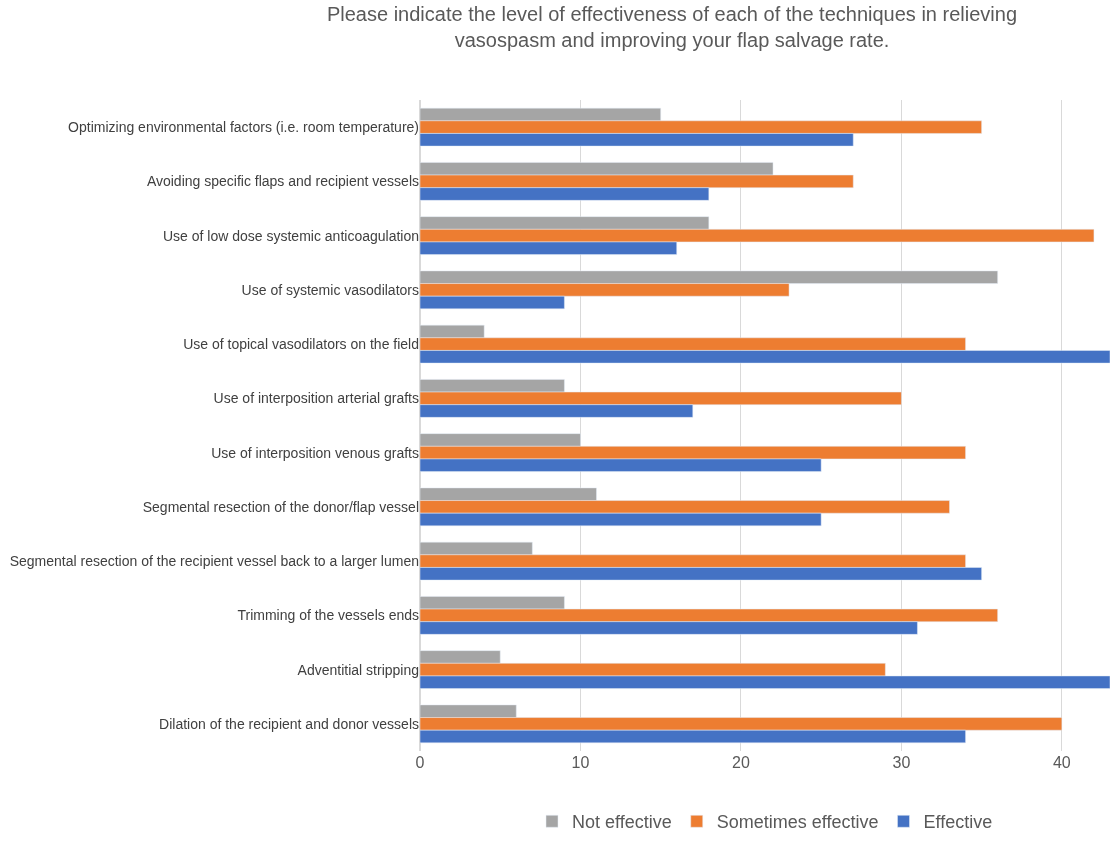 The width and height of the screenshot is (1120, 850). What do you see at coordinates (243, 127) in the screenshot?
I see `y-tick-label: Optimizing environmental factors (i.e. room temperature)` at bounding box center [243, 127].